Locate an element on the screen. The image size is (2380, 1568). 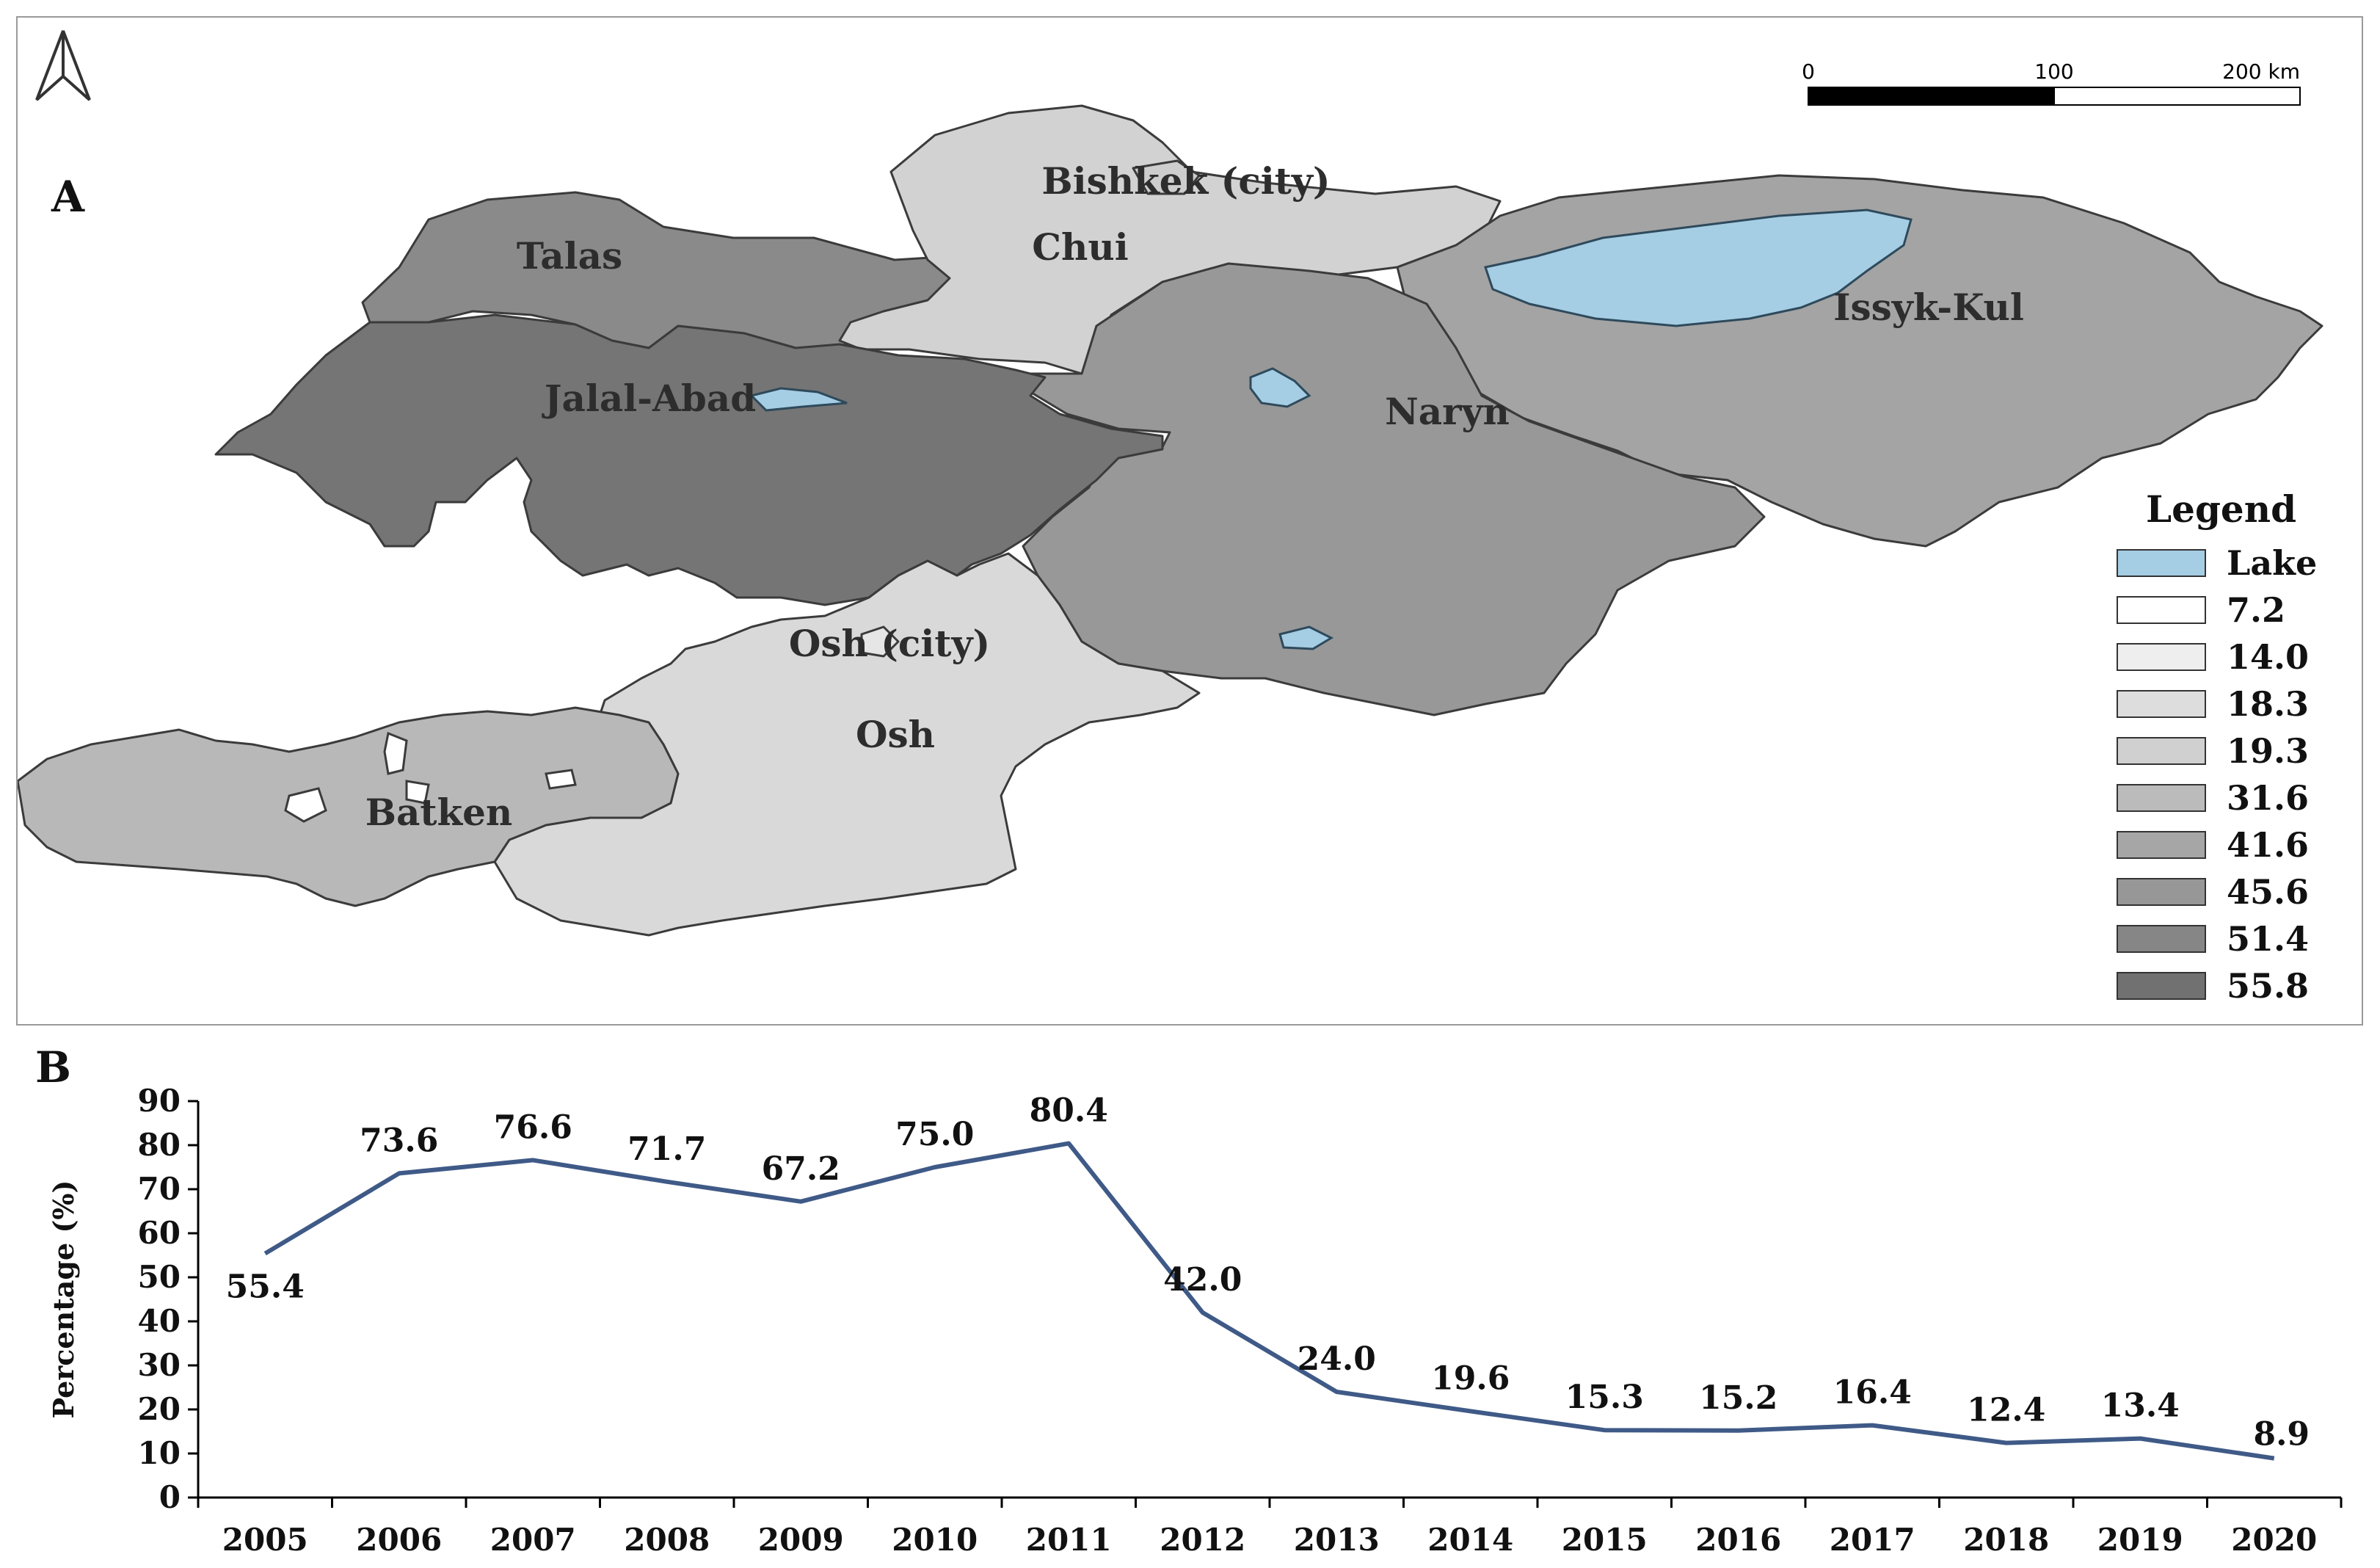
region-osh is located at coordinates (847, 744).